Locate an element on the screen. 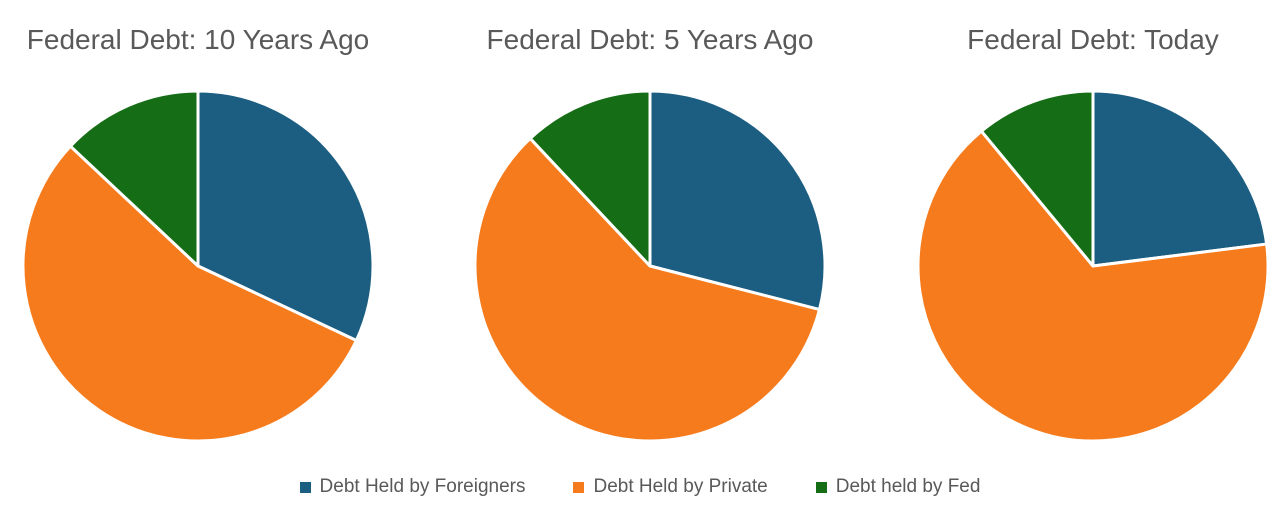  legend-label-private: Debt Held by Private is located at coordinates (680, 486).